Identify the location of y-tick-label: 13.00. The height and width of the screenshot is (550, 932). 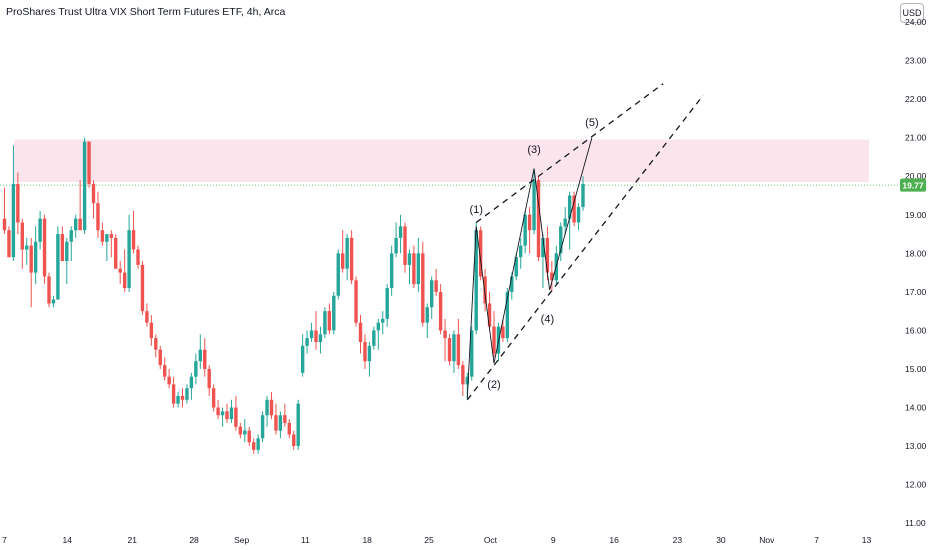
(916, 446).